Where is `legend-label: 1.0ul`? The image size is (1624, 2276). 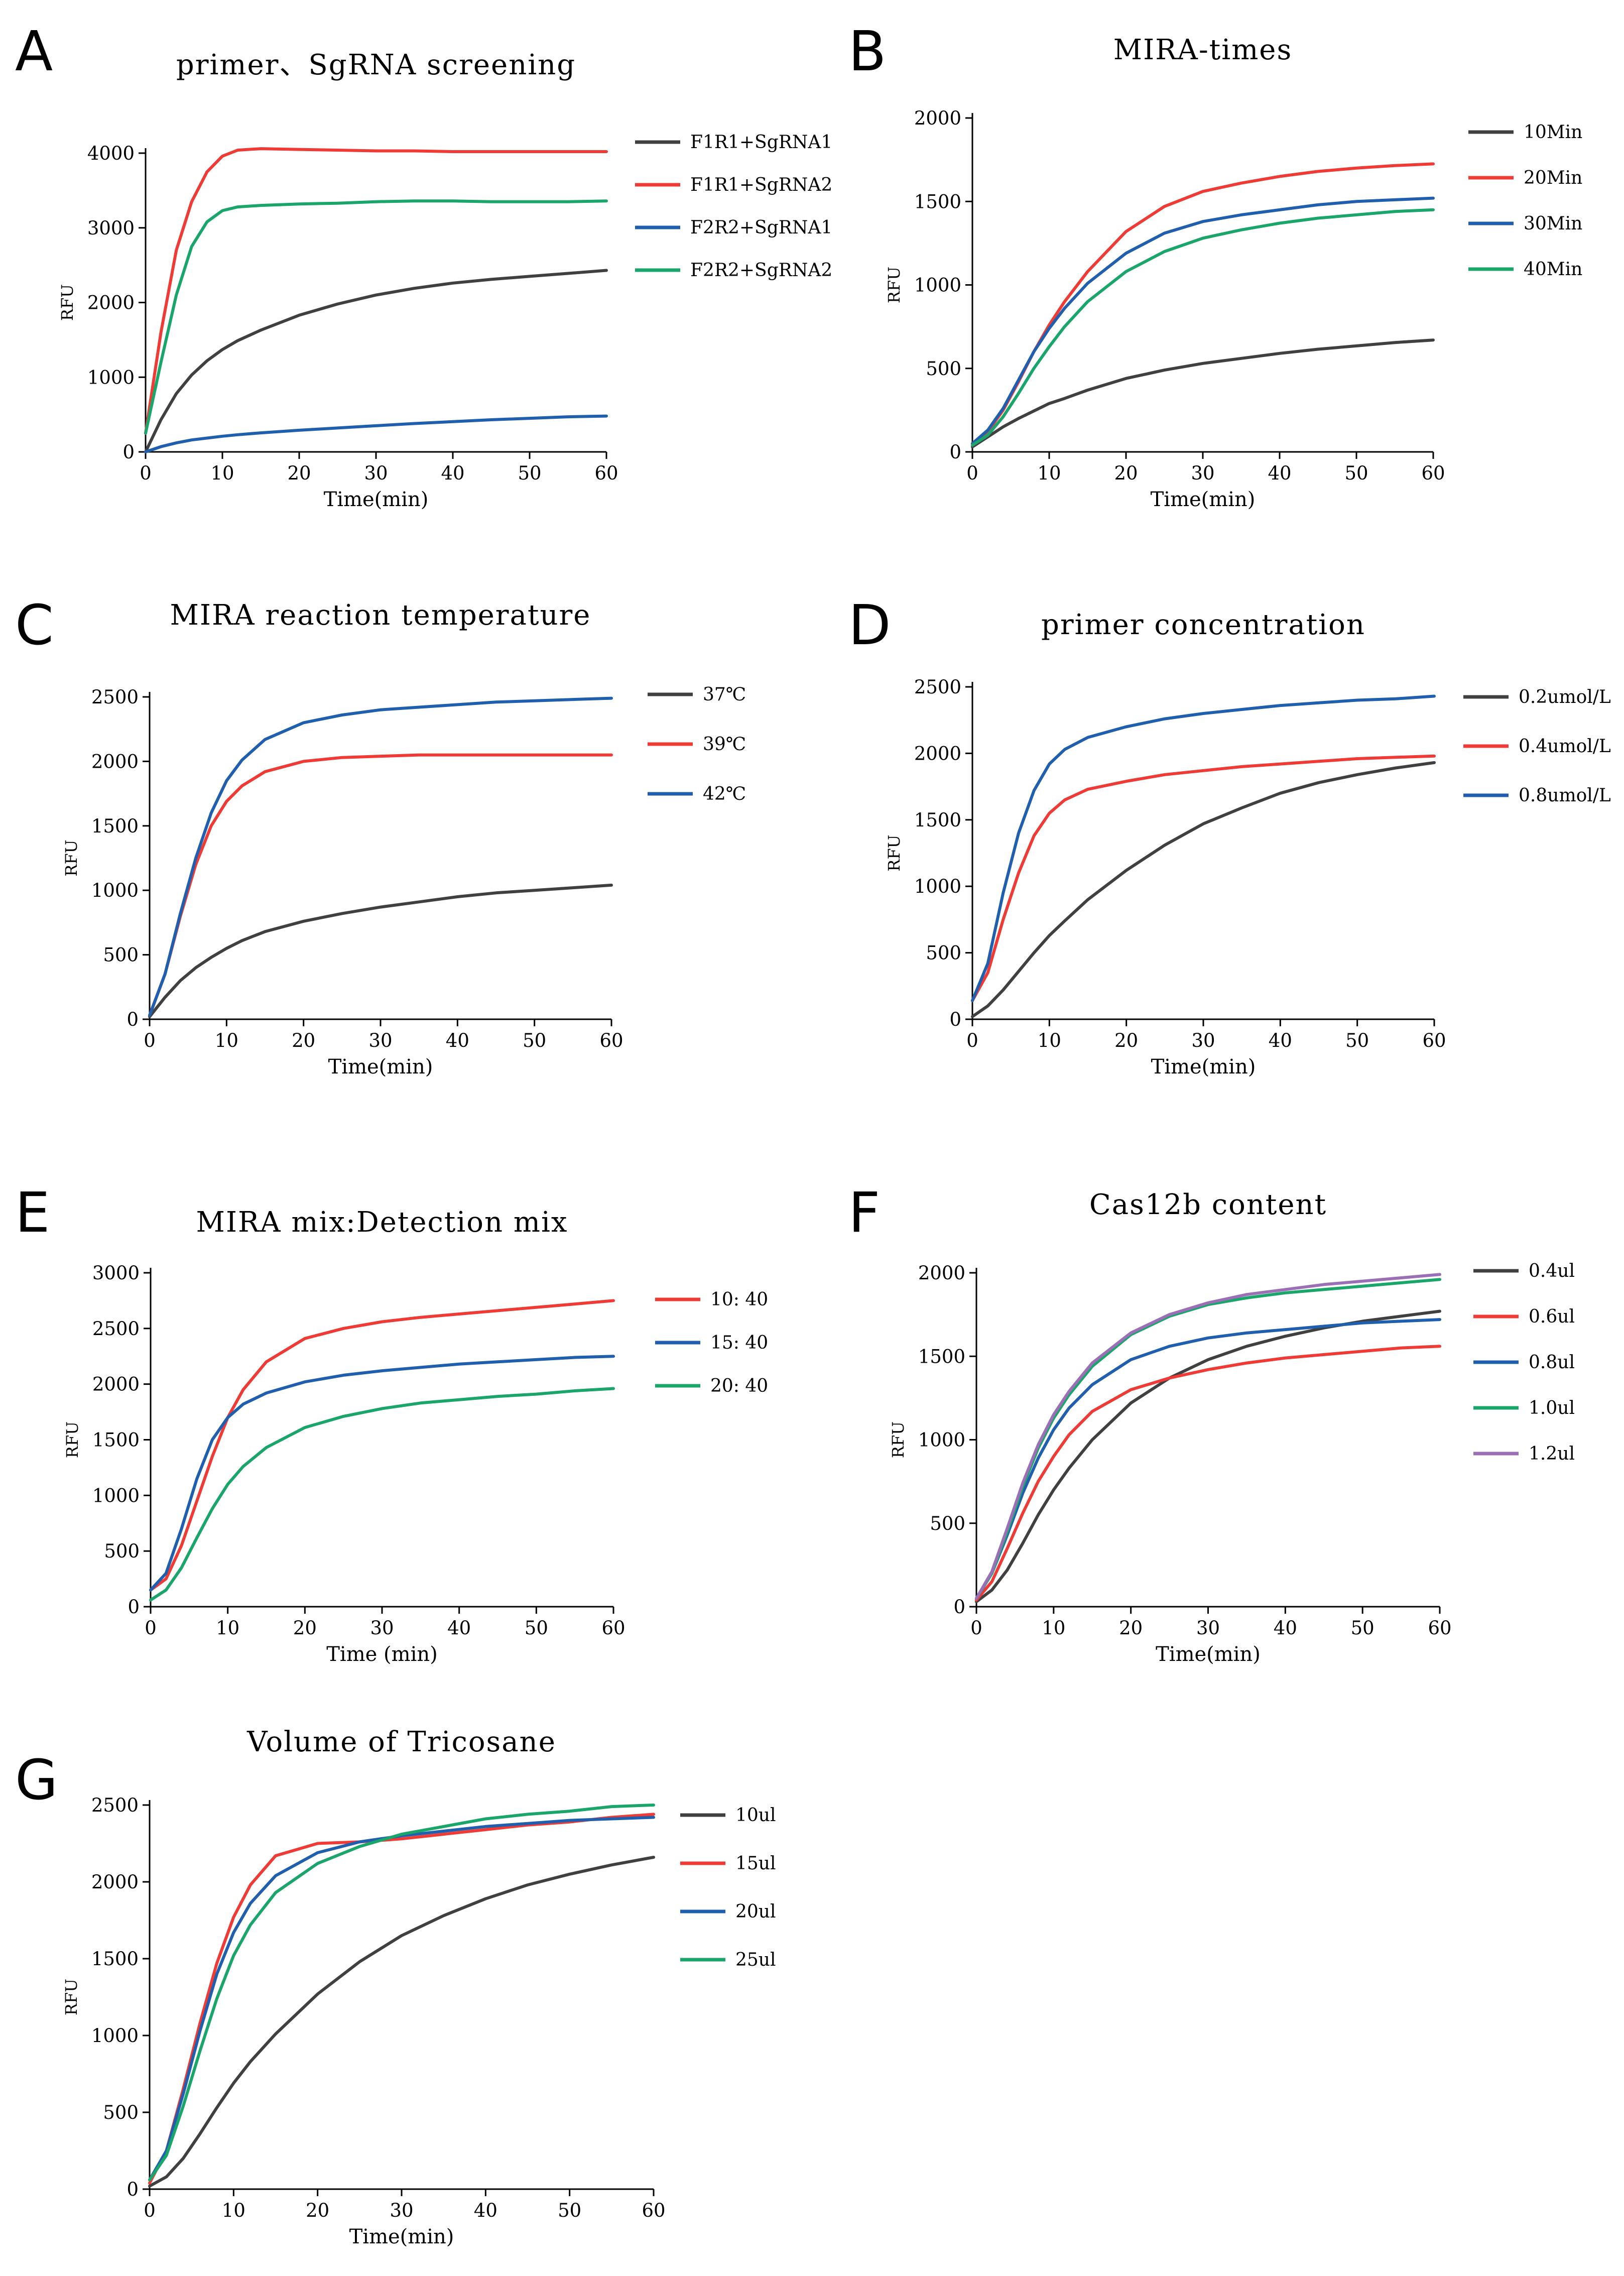 legend-label: 1.0ul is located at coordinates (1552, 1408).